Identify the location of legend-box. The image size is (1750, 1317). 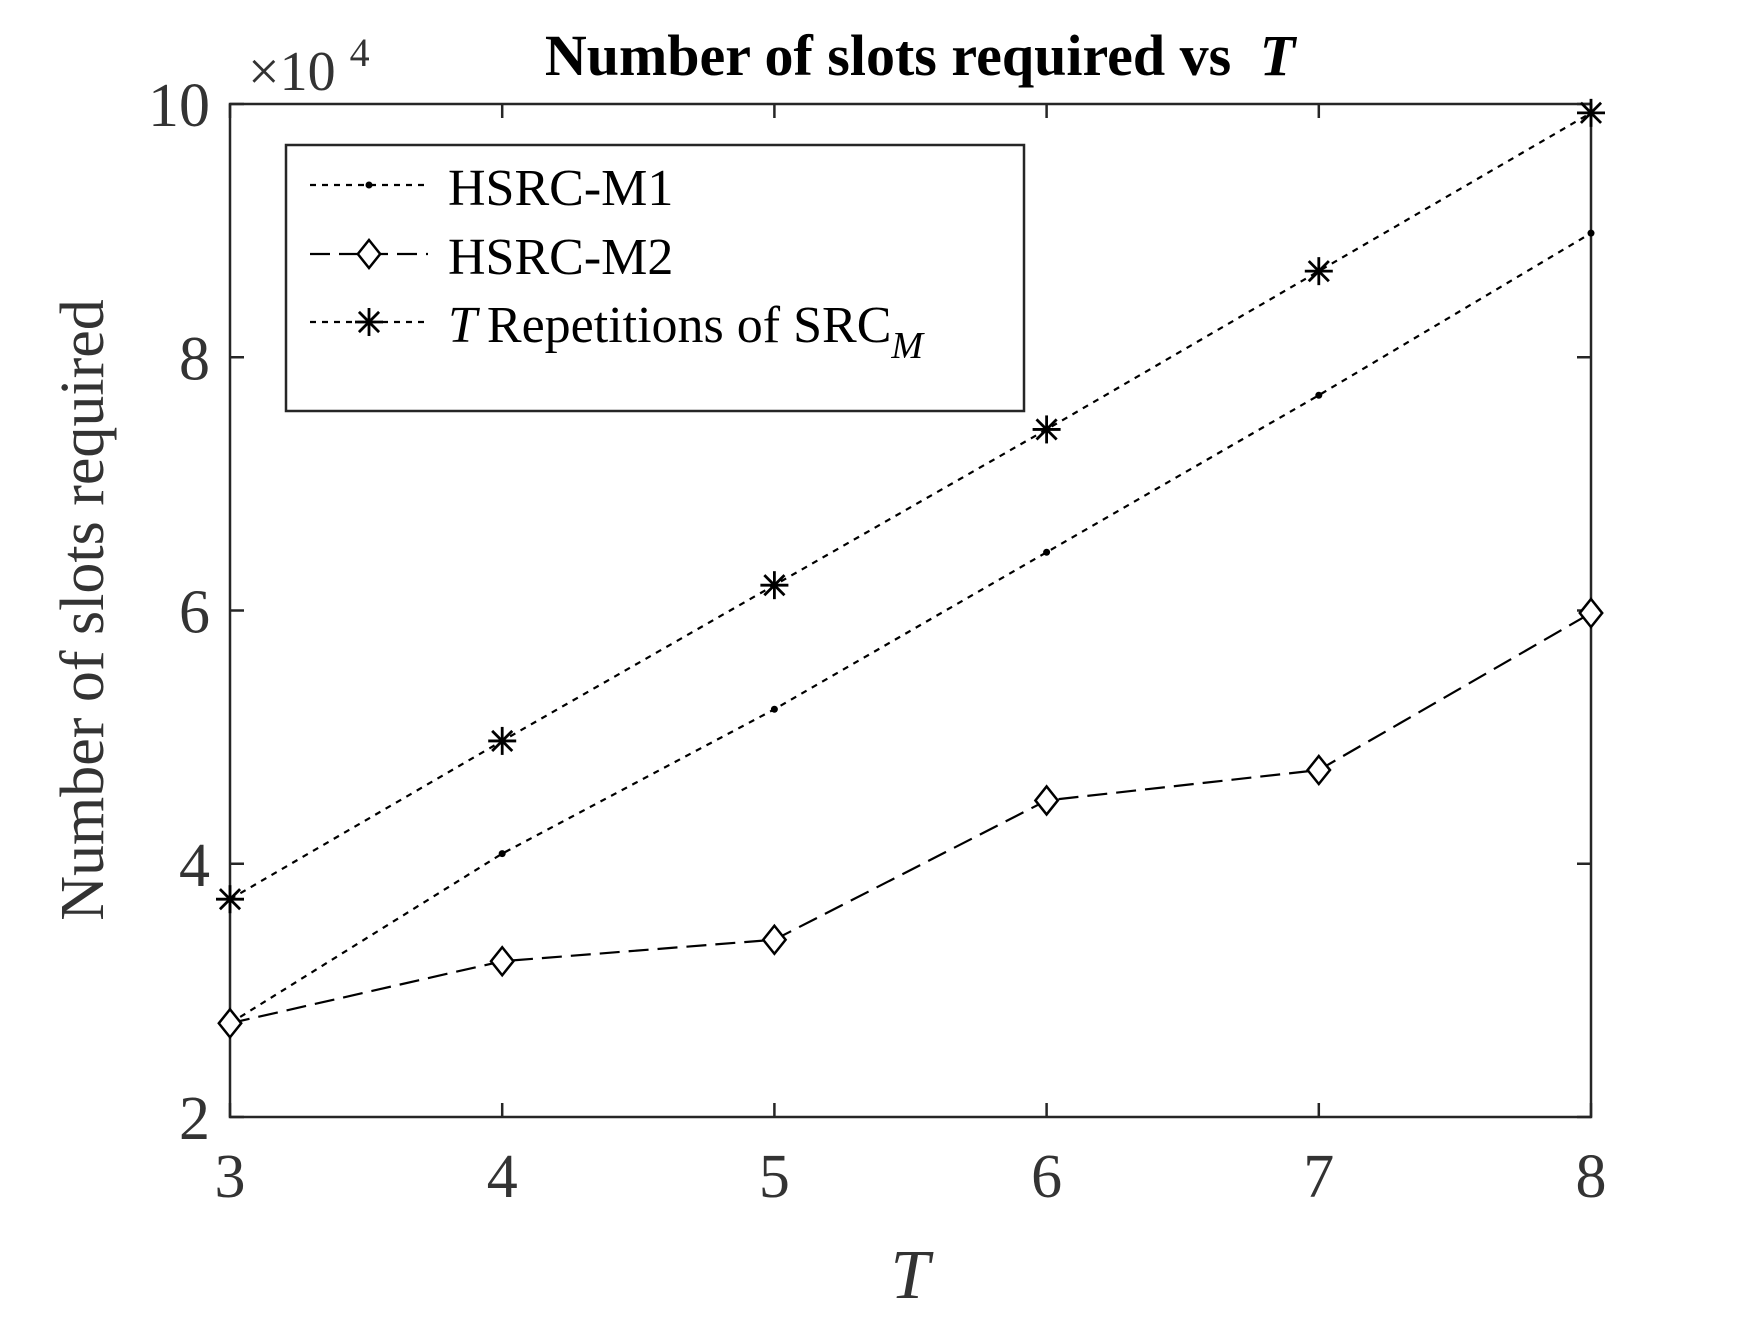
(655, 278).